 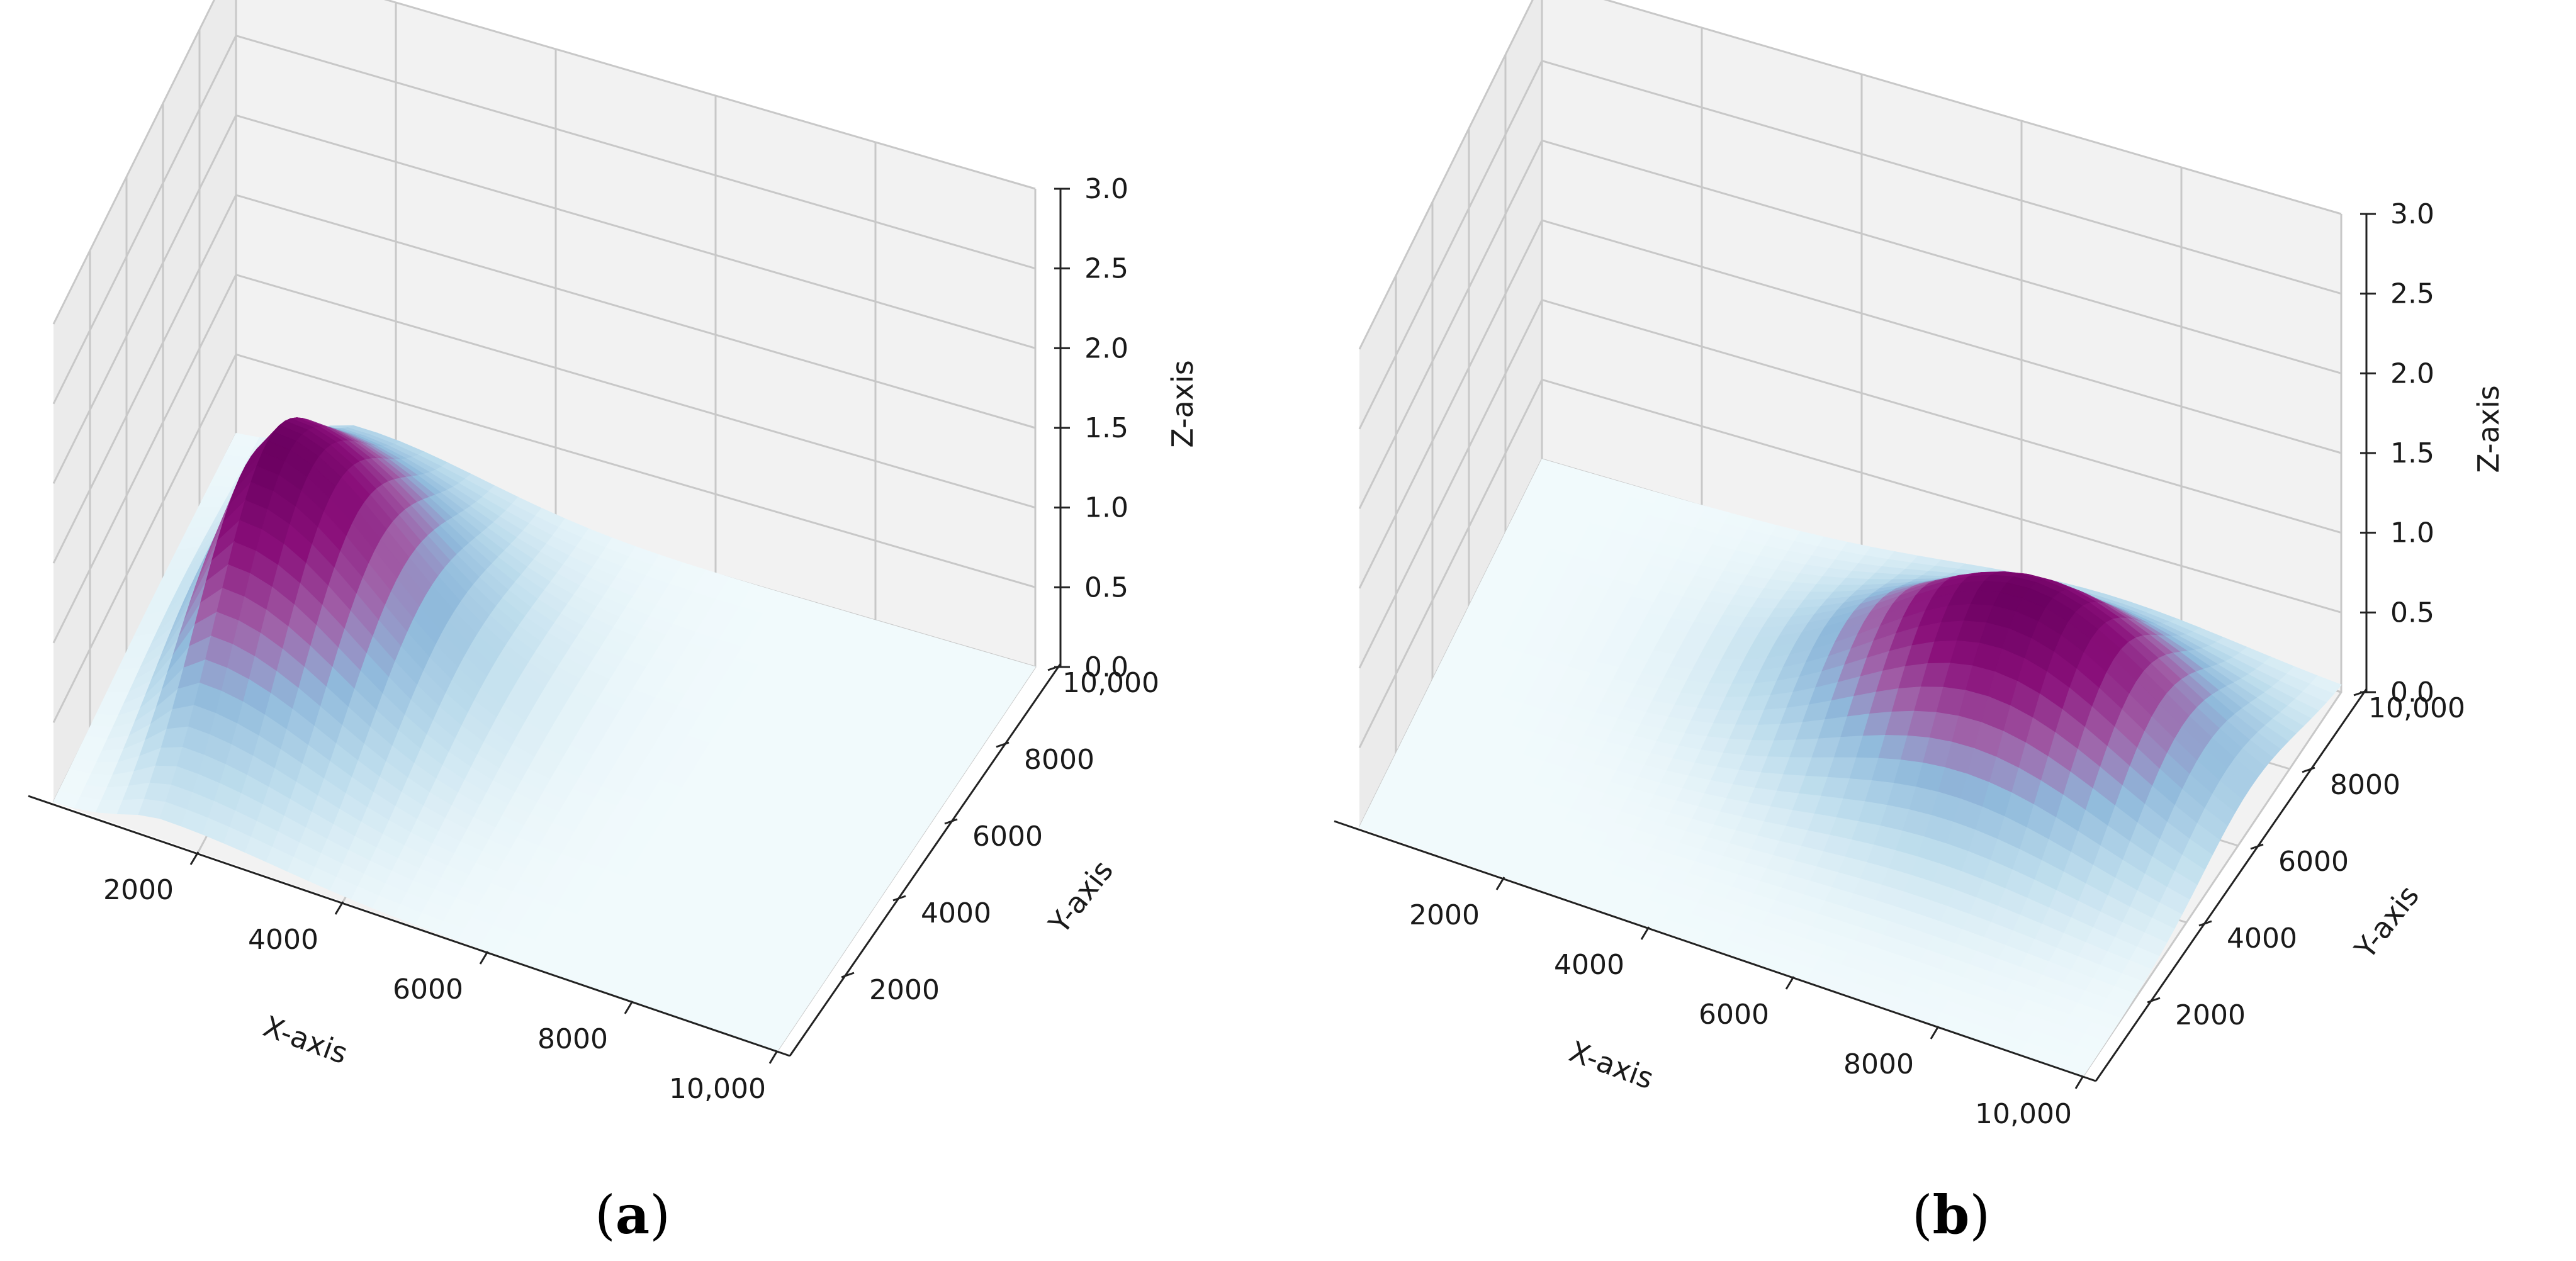 What do you see at coordinates (1951, 1215) in the screenshot?
I see `caption-b: (b)` at bounding box center [1951, 1215].